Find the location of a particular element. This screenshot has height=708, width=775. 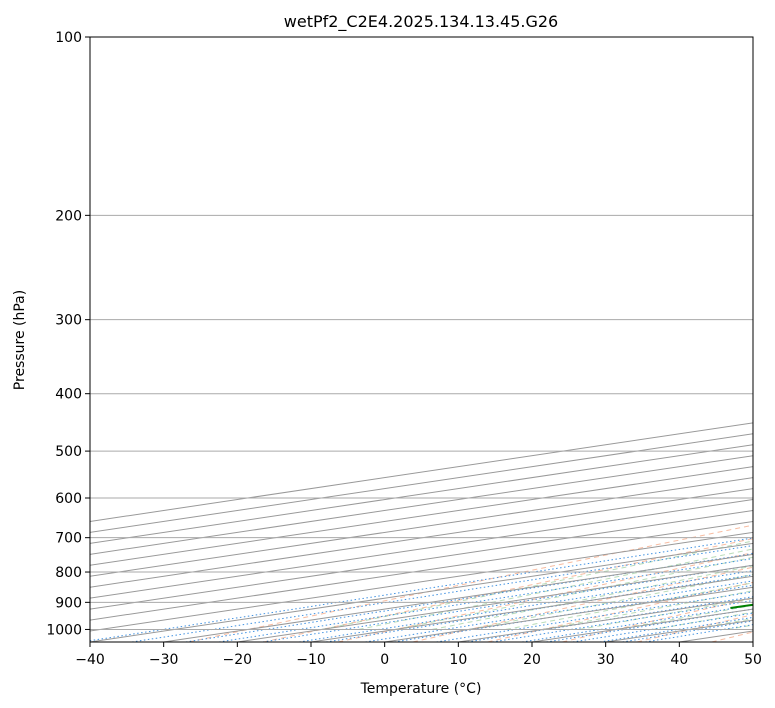

y-tick-label: 600 is located at coordinates (68, 499).